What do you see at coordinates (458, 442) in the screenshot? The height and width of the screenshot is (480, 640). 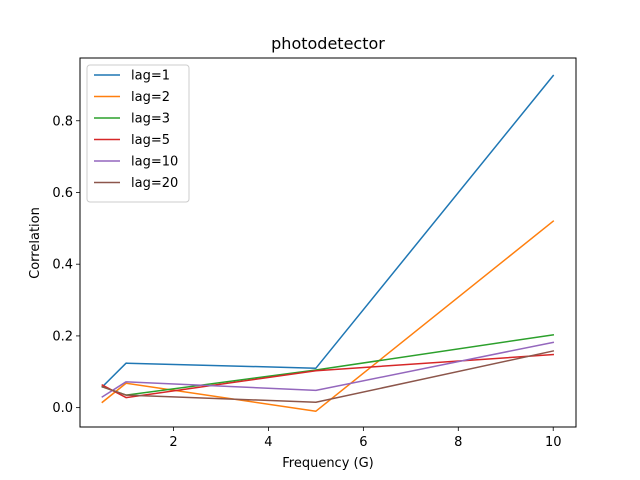 I see `x-tick-label: 8` at bounding box center [458, 442].